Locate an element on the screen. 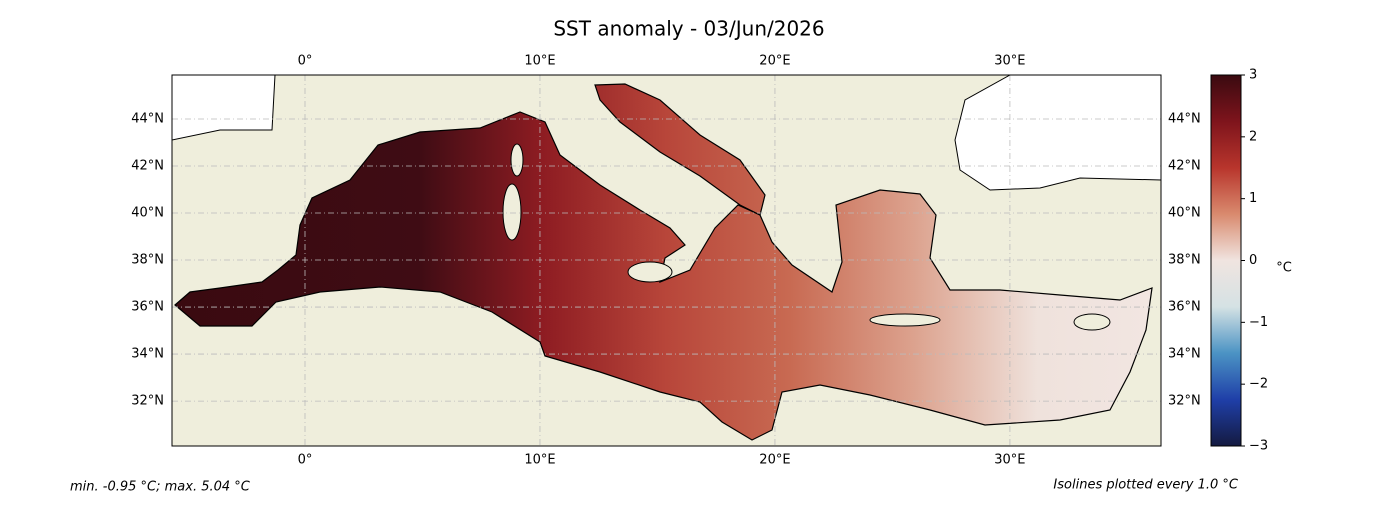 This screenshot has width=1377, height=520. lon-label-top: 30°E is located at coordinates (1009, 61).